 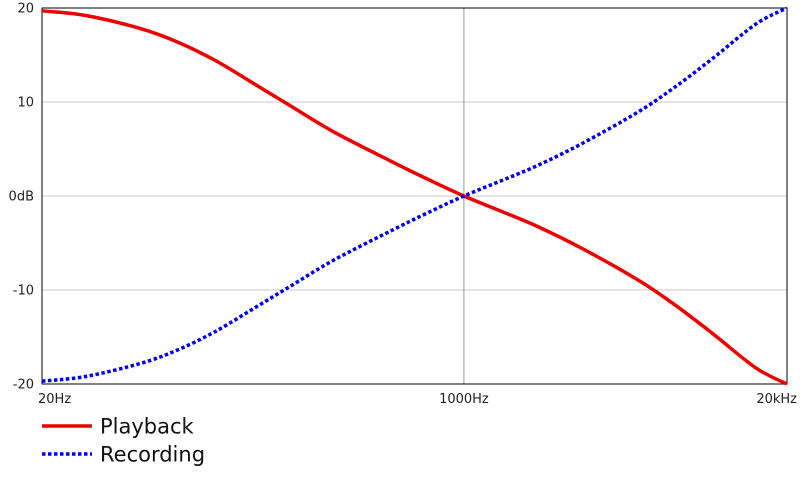 What do you see at coordinates (23, 291) in the screenshot?
I see `y-tick-label-3: -10` at bounding box center [23, 291].